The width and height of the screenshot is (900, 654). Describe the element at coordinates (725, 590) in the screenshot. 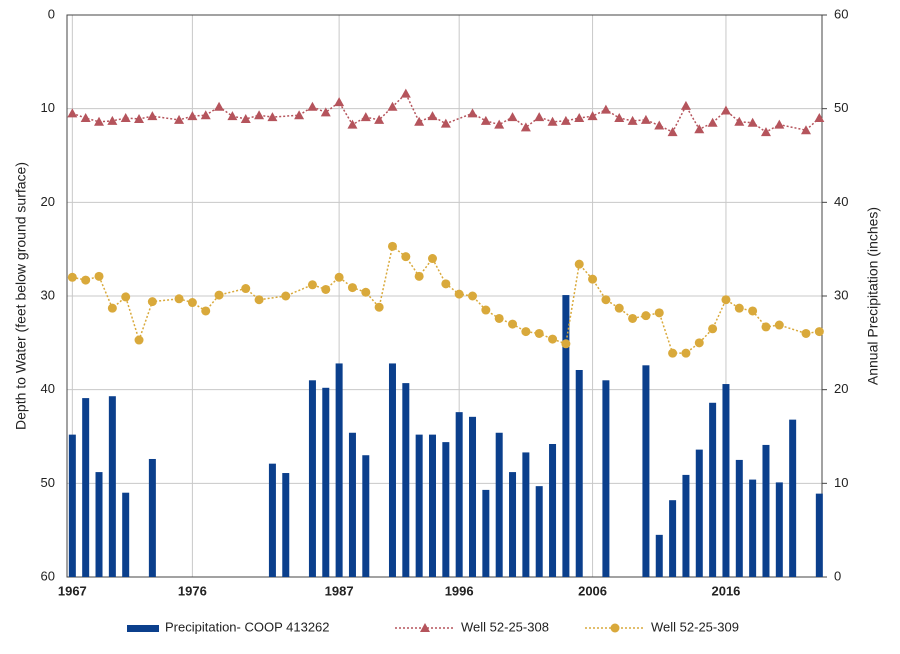

I see `x-tick-label: 2016` at that location.